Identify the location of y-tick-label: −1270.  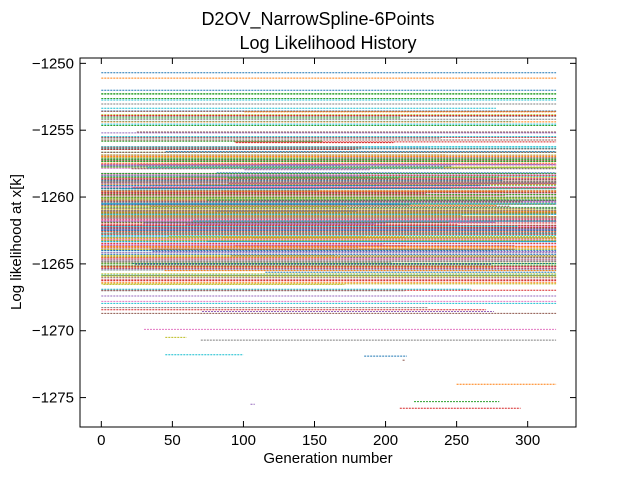
(53, 331).